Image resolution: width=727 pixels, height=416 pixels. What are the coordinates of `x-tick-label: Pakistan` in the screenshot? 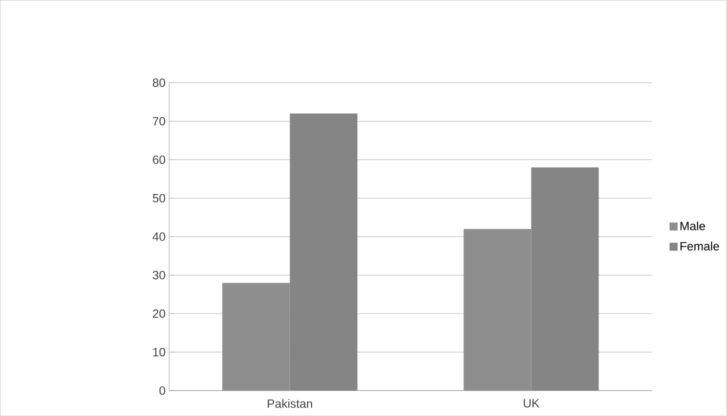 It's located at (290, 403).